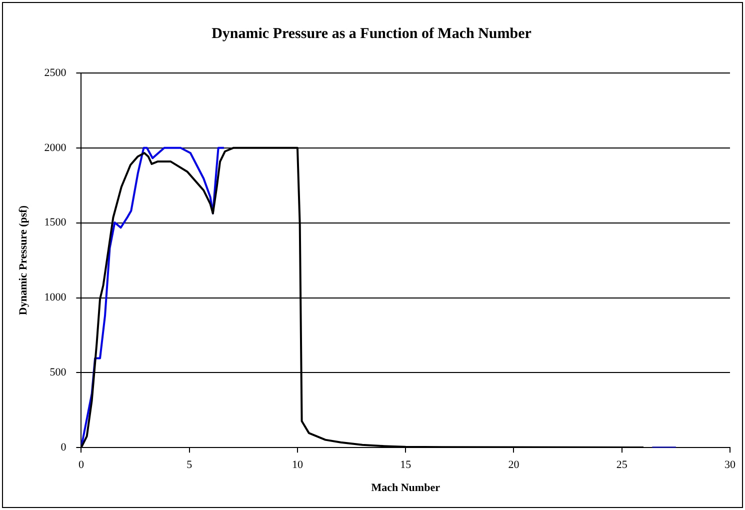  Describe the element at coordinates (730, 465) in the screenshot. I see `x-tick-label: 30` at that location.